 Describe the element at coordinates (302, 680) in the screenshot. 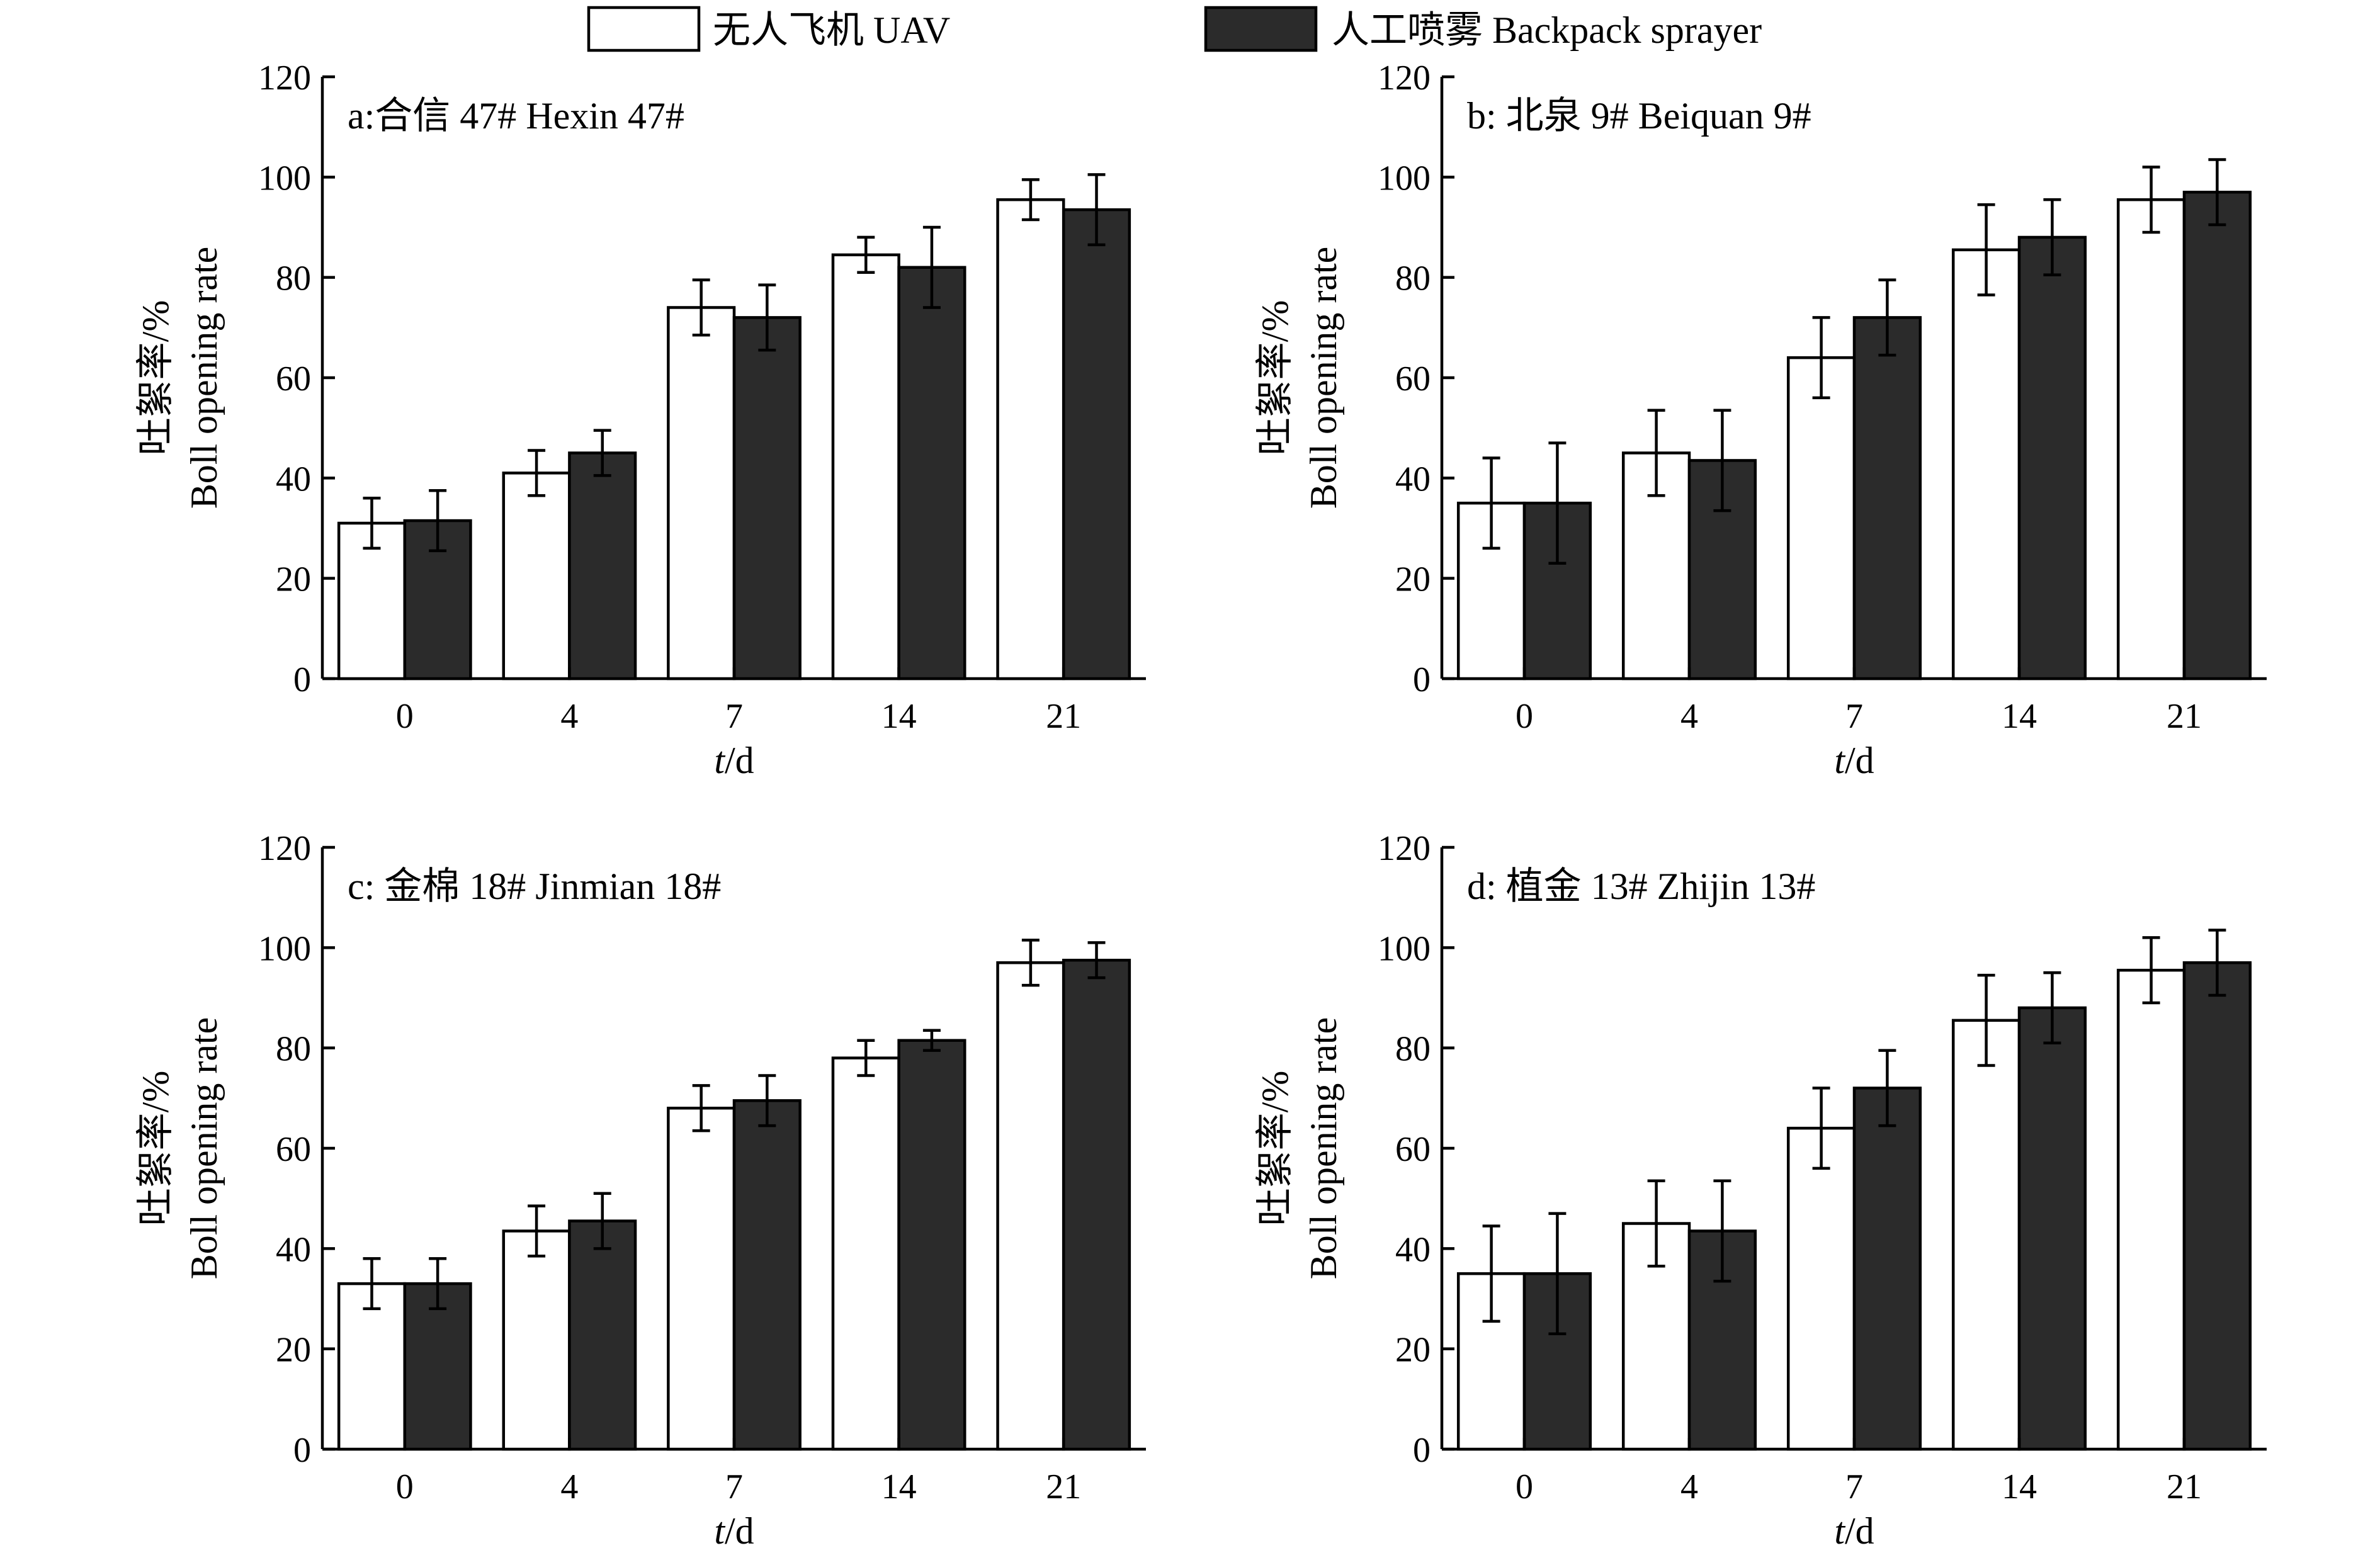

I see `y-tick-label-a-0: 0` at that location.